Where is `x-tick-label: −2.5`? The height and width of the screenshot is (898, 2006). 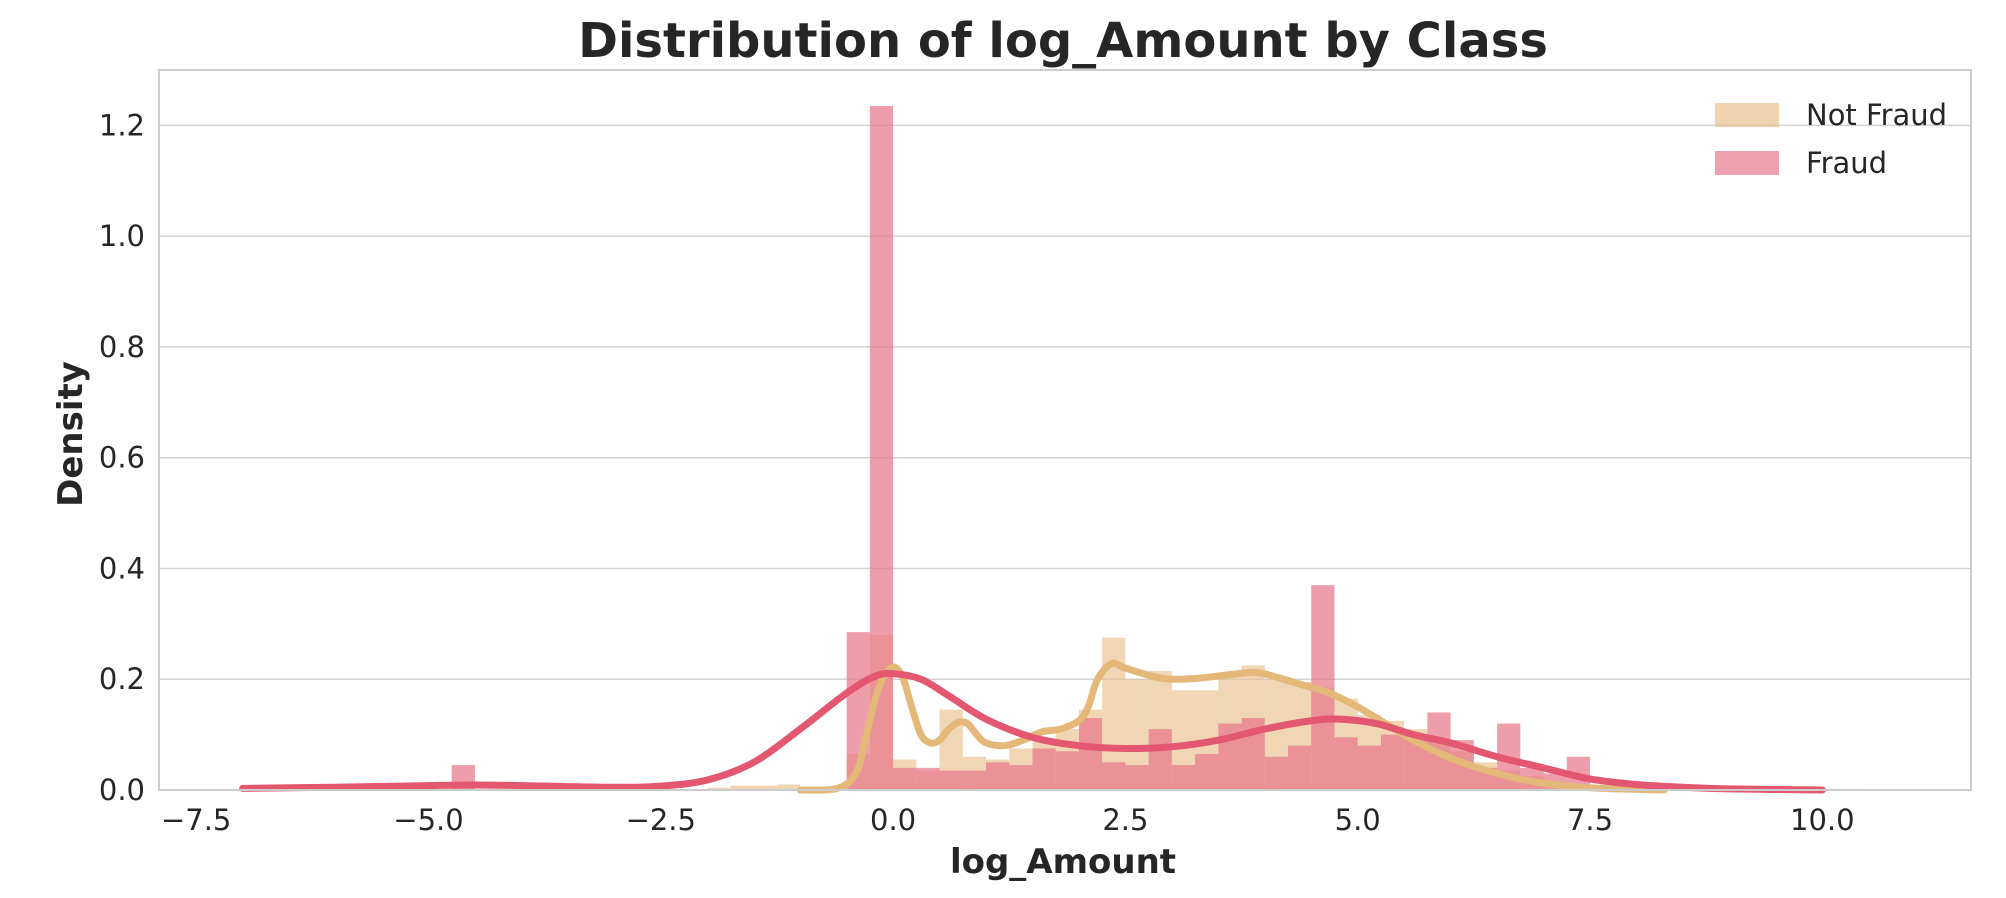
x-tick-label: −2.5 is located at coordinates (661, 820).